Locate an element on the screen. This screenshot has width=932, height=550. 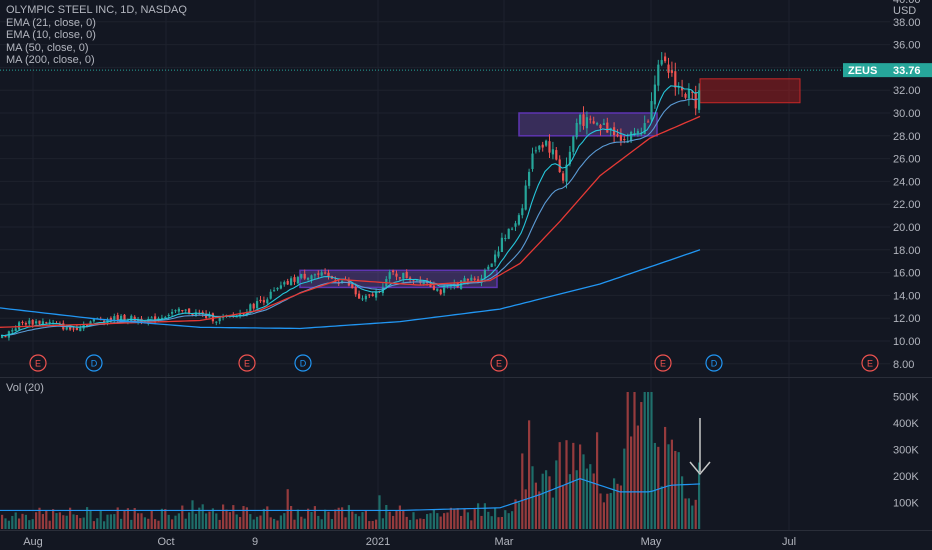
price-tick-label: 18.00 is located at coordinates (907, 251).